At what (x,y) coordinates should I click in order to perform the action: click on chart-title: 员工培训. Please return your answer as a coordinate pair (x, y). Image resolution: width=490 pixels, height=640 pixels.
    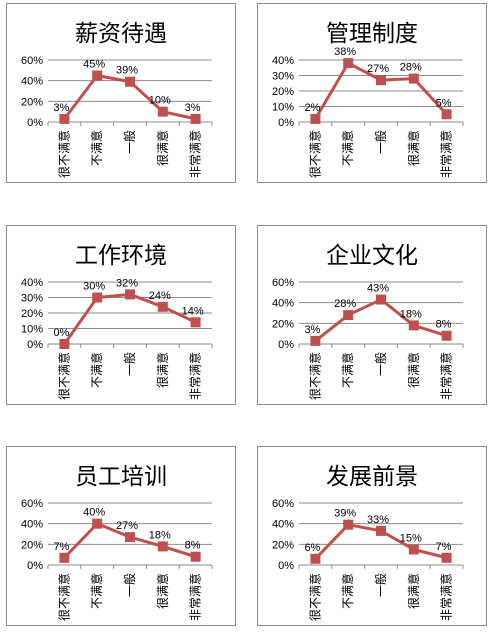
    Looking at the image, I should click on (121, 477).